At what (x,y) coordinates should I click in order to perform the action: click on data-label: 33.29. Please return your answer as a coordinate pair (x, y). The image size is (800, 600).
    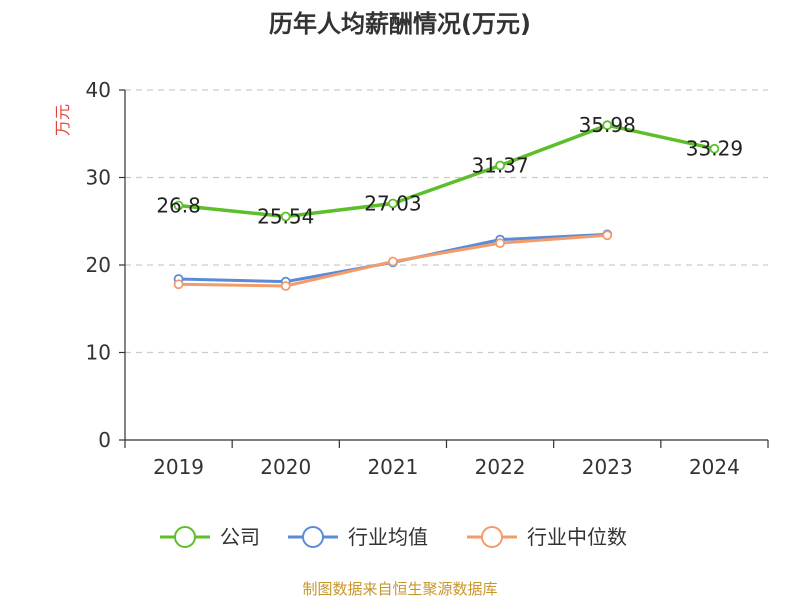
    Looking at the image, I should click on (714, 149).